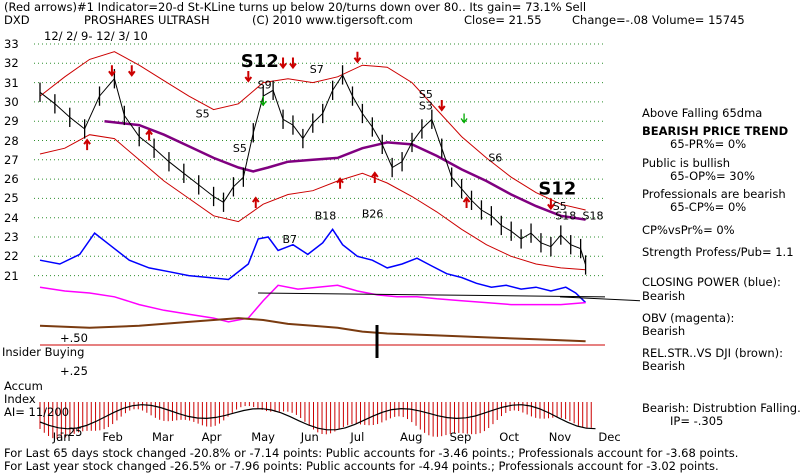  Describe the element at coordinates (697, 421) in the screenshot. I see `accum-value: IP= -.305` at that location.